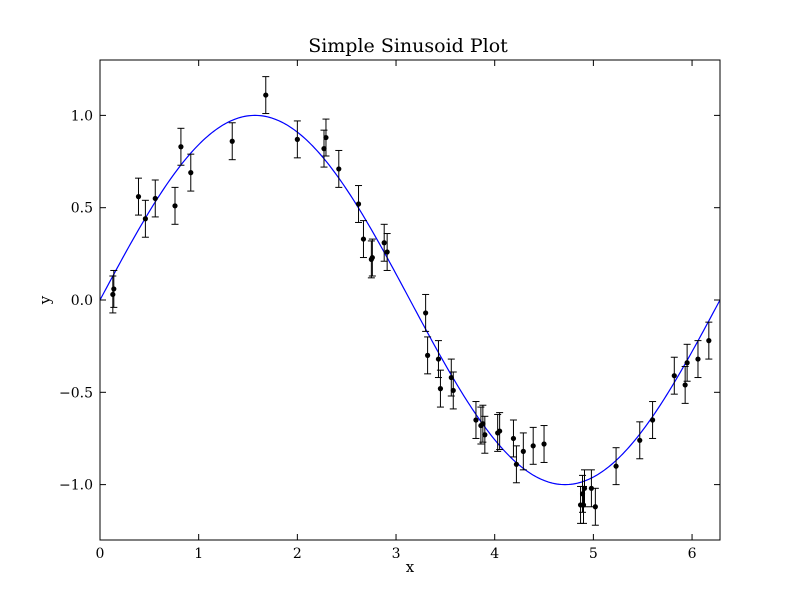  Describe the element at coordinates (297, 554) in the screenshot. I see `x-tick-label: 2` at that location.